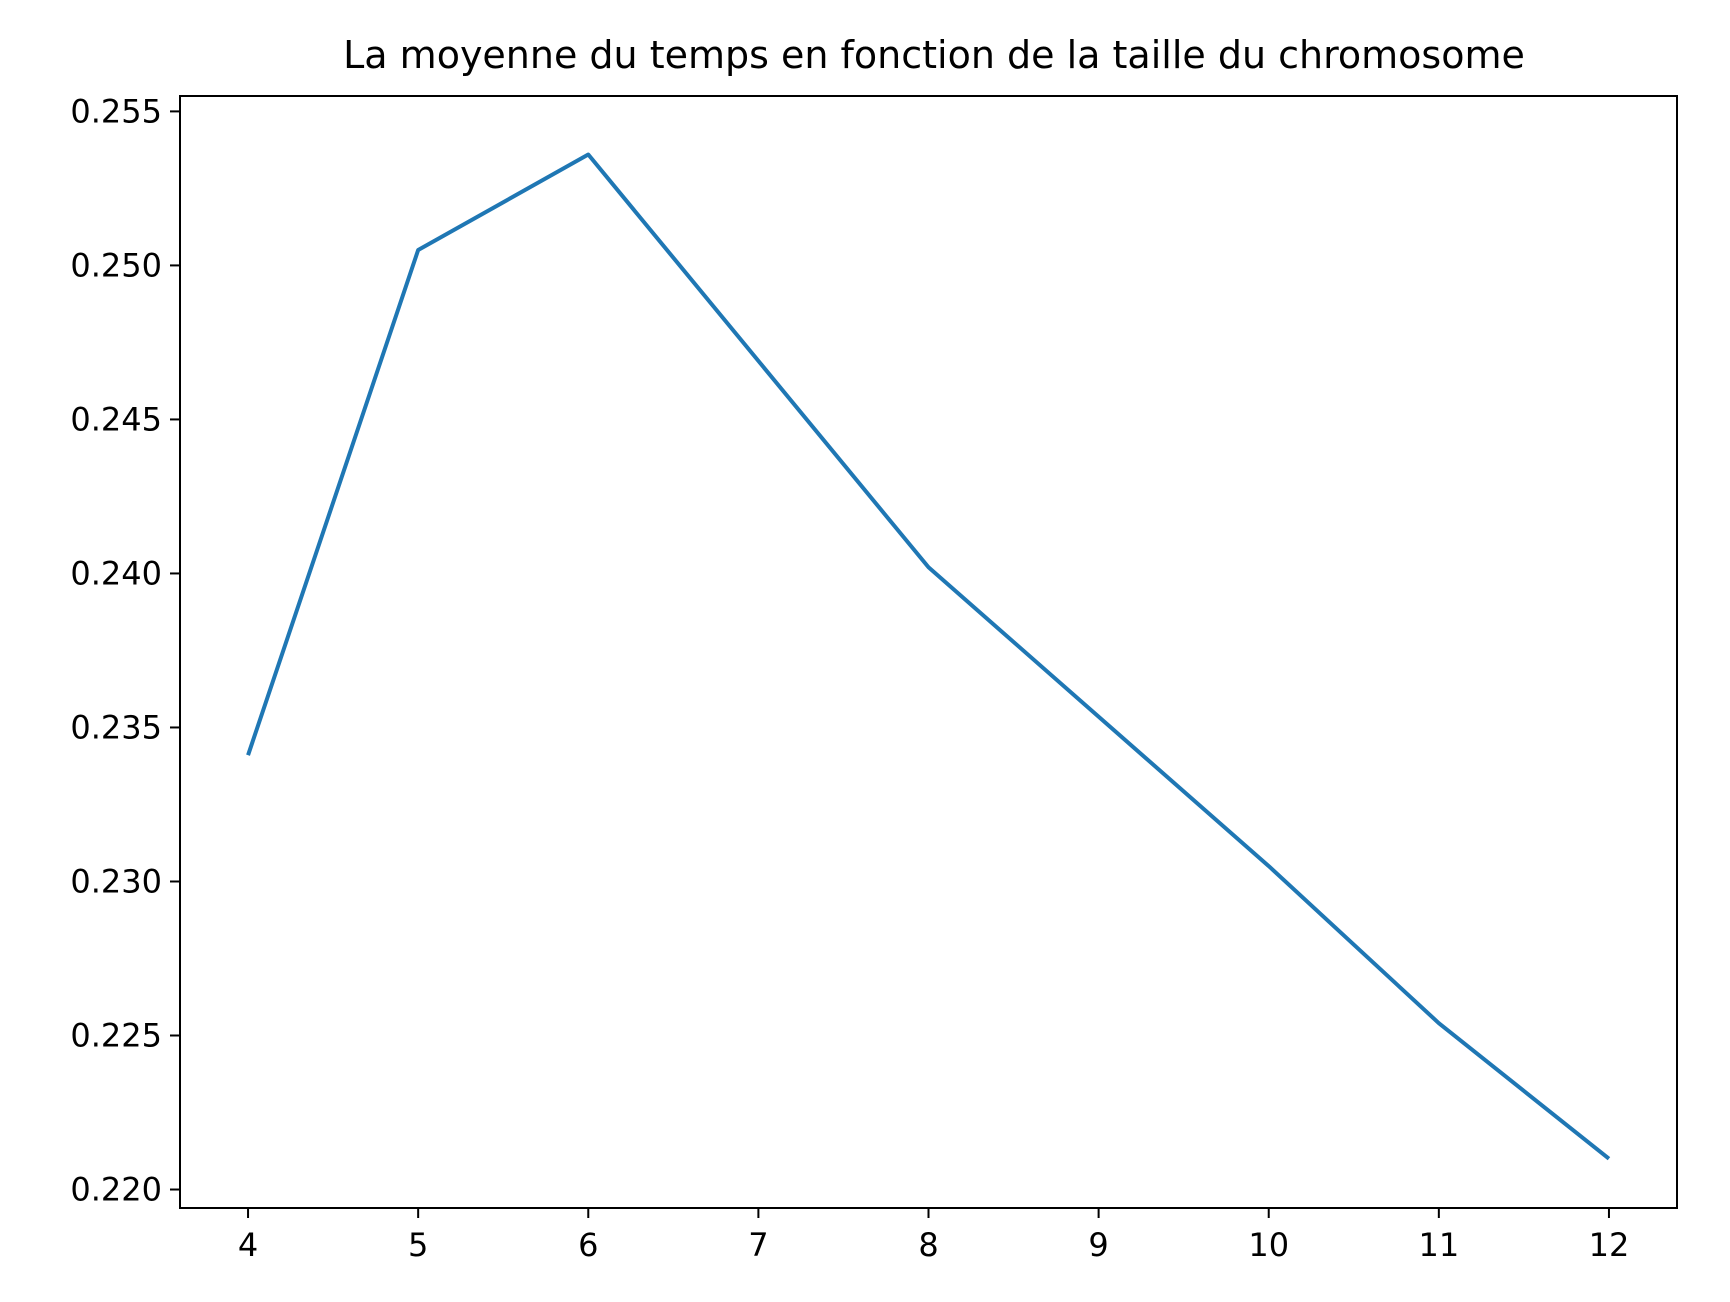 This screenshot has height=1302, width=1730. What do you see at coordinates (116, 1190) in the screenshot?
I see `y-tick-label: 0.220` at bounding box center [116, 1190].